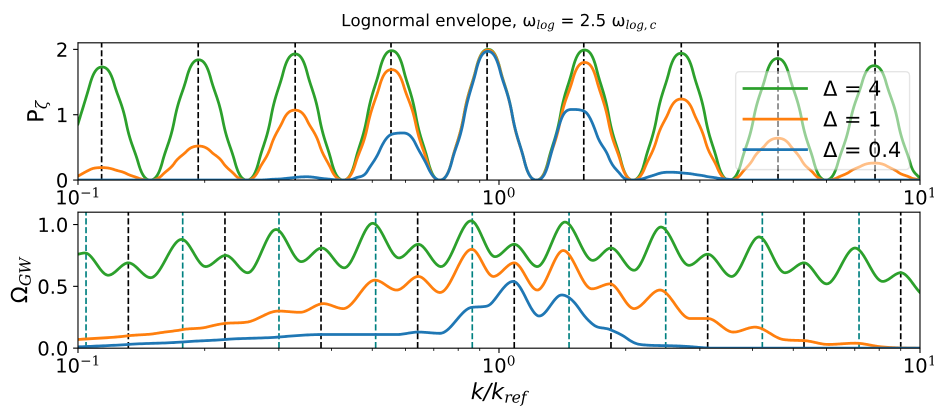 The image size is (934, 412). I want to click on legend-label: Δ = 4, so click(851, 88).